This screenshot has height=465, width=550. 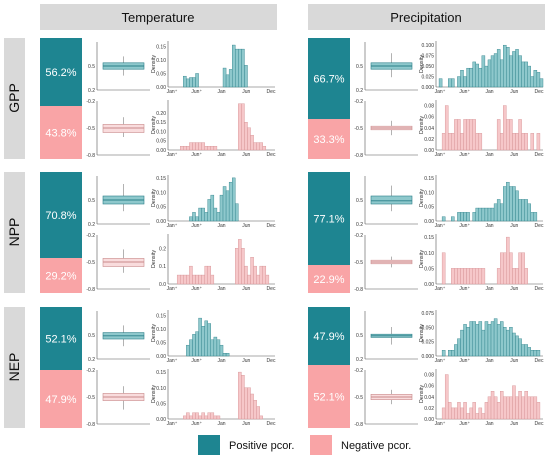 I want to click on gpp-temperature-neg-box-tick: -0.8, so click(x=90, y=156).